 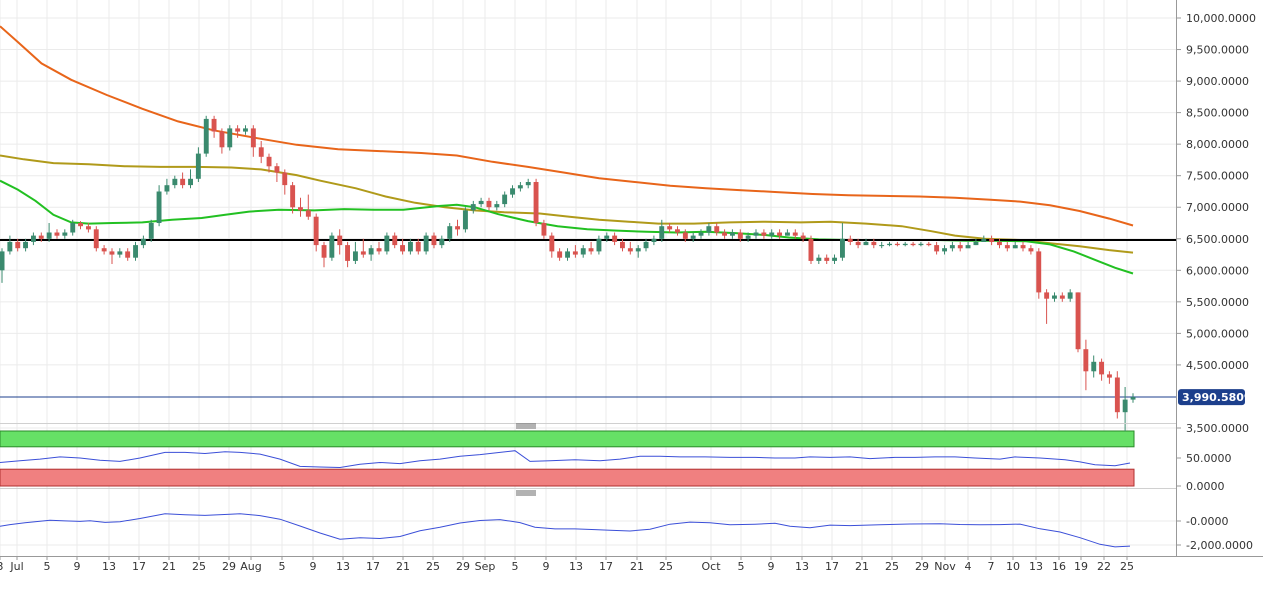 What do you see at coordinates (229, 566) in the screenshot?
I see `x-tick-label: 29` at bounding box center [229, 566].